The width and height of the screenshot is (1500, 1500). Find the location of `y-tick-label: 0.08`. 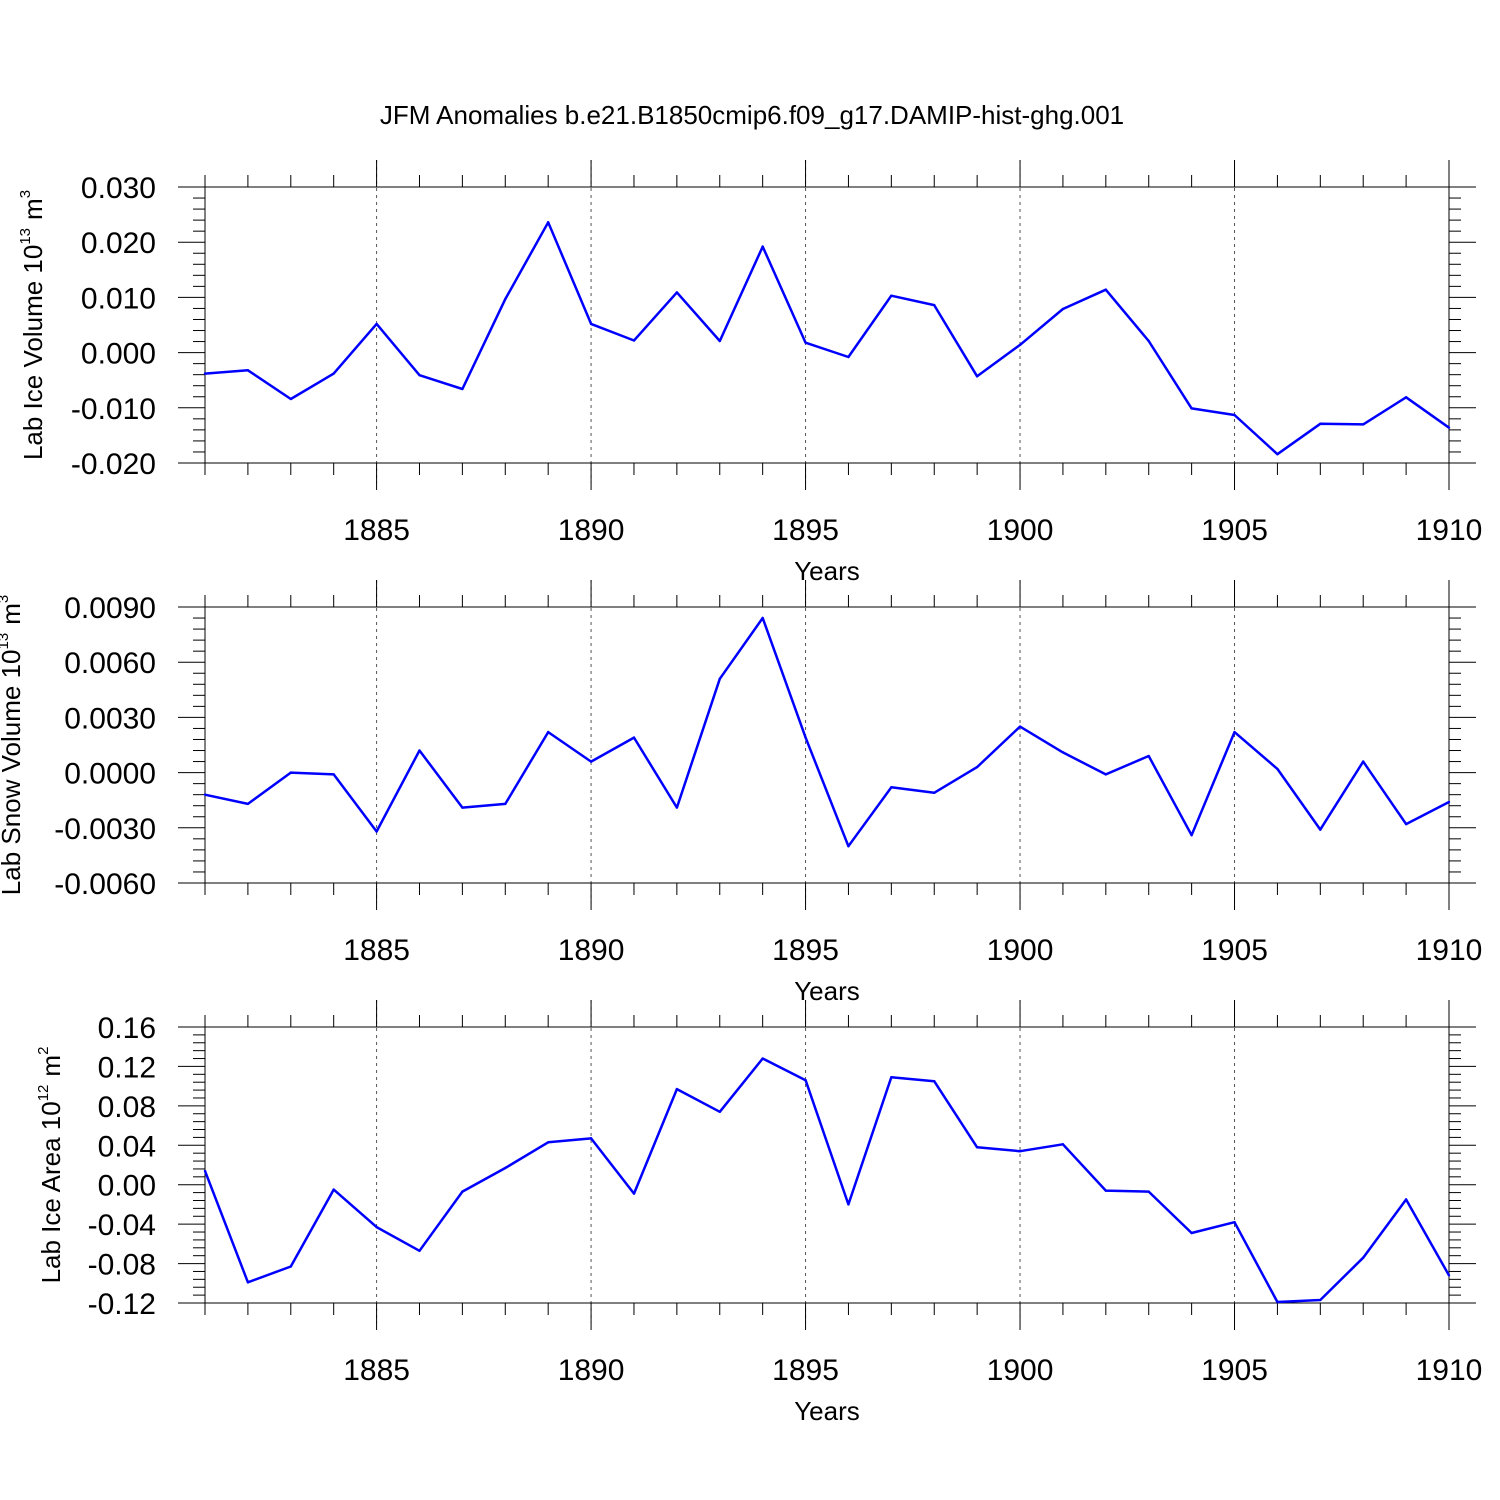

y-tick-label: 0.08 is located at coordinates (127, 1107).